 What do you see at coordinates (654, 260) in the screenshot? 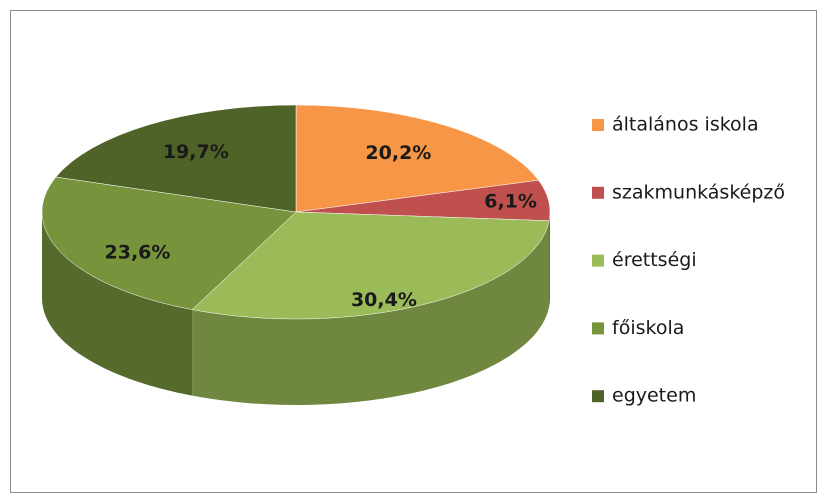
I see `legend-label: érettségi` at bounding box center [654, 260].